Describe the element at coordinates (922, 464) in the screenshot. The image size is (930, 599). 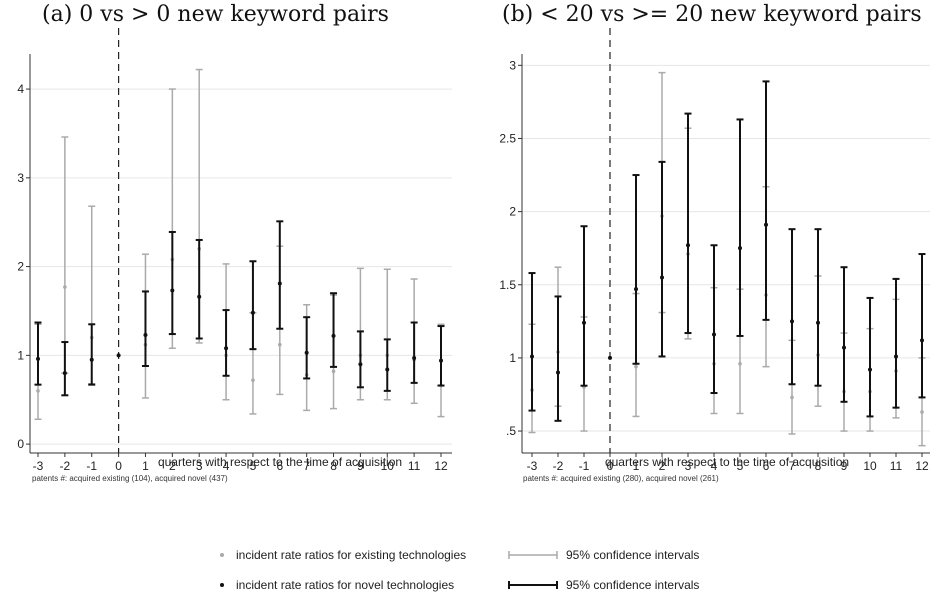
I see `panel-b-x-tick-label: 12` at that location.